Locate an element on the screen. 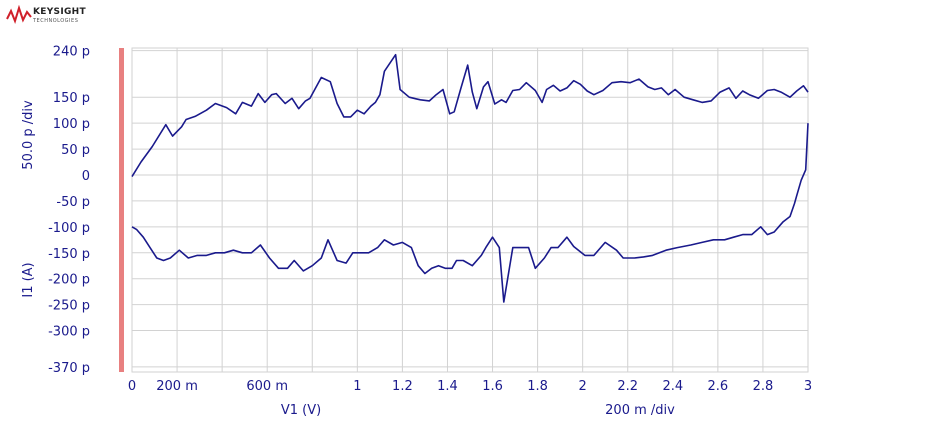 The height and width of the screenshot is (422, 941). x-tick-label: 1.4 is located at coordinates (447, 386).